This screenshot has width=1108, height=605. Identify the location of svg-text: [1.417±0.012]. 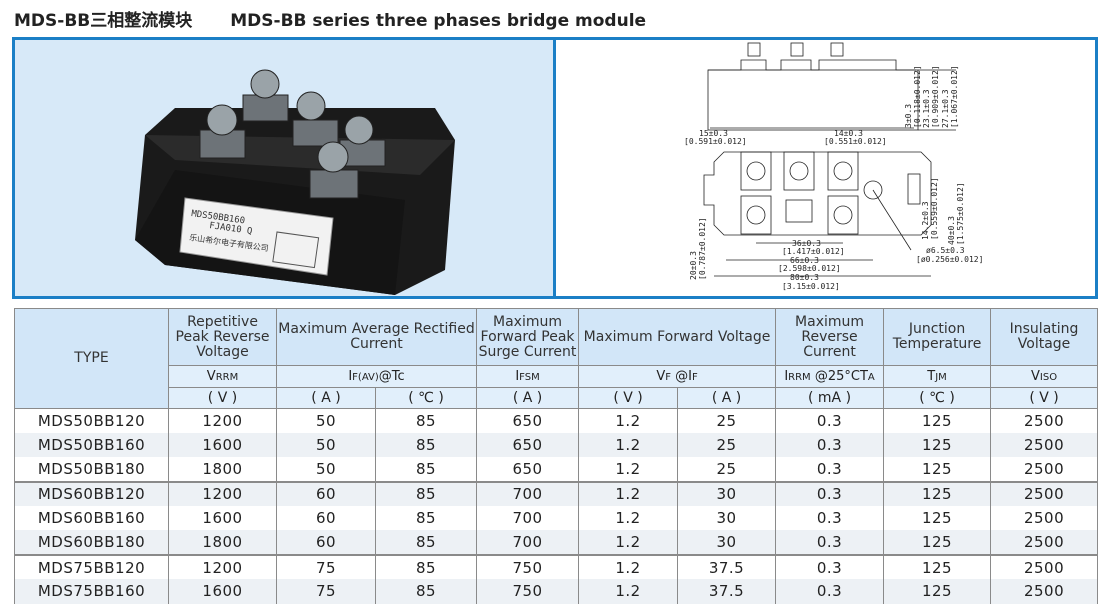
(813, 251).